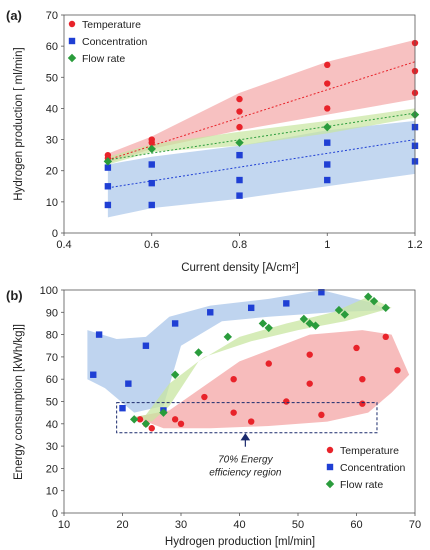  I want to click on panel-b-ytick-label: 90, so click(52, 313).